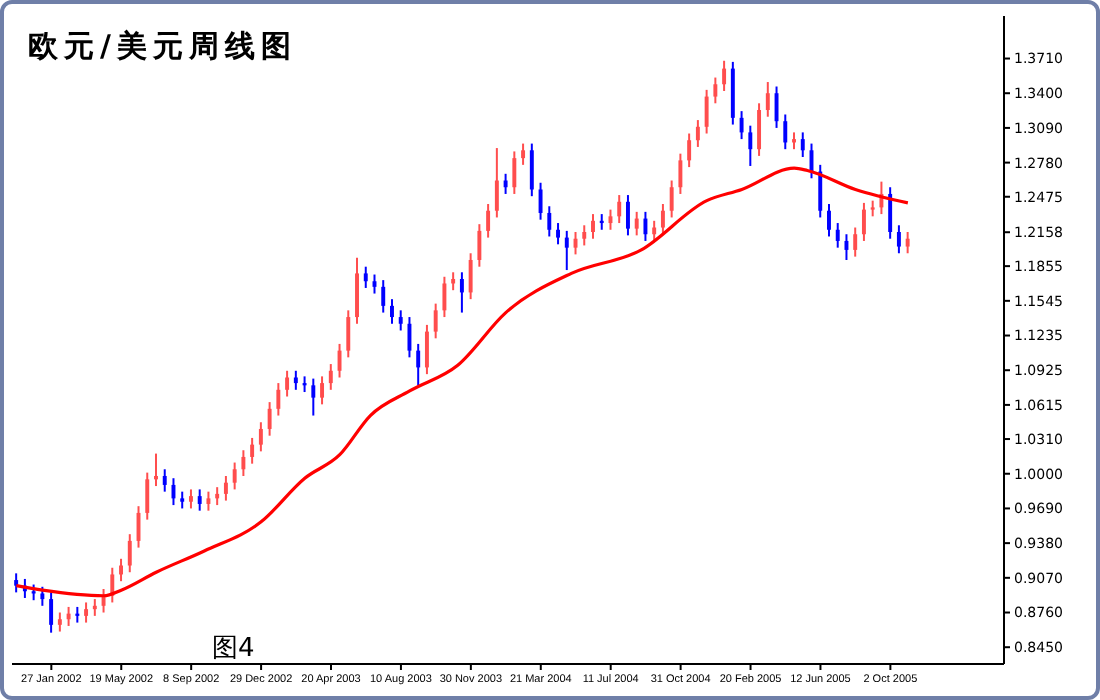  Describe the element at coordinates (233, 649) in the screenshot. I see `annotation: 图4` at that location.